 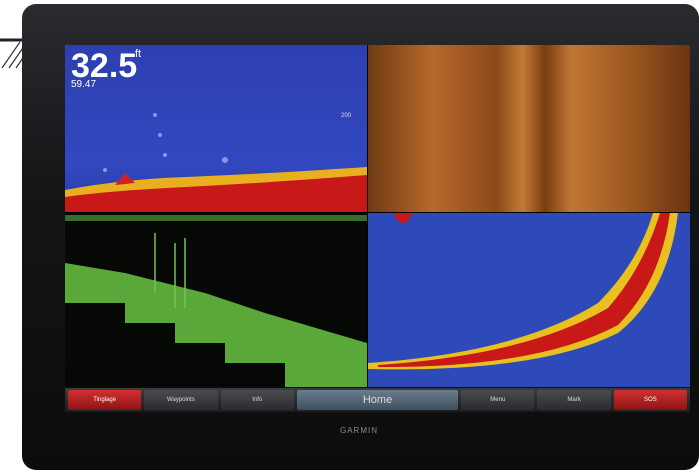 I want to click on depth-value: 32.5, so click(x=104, y=66).